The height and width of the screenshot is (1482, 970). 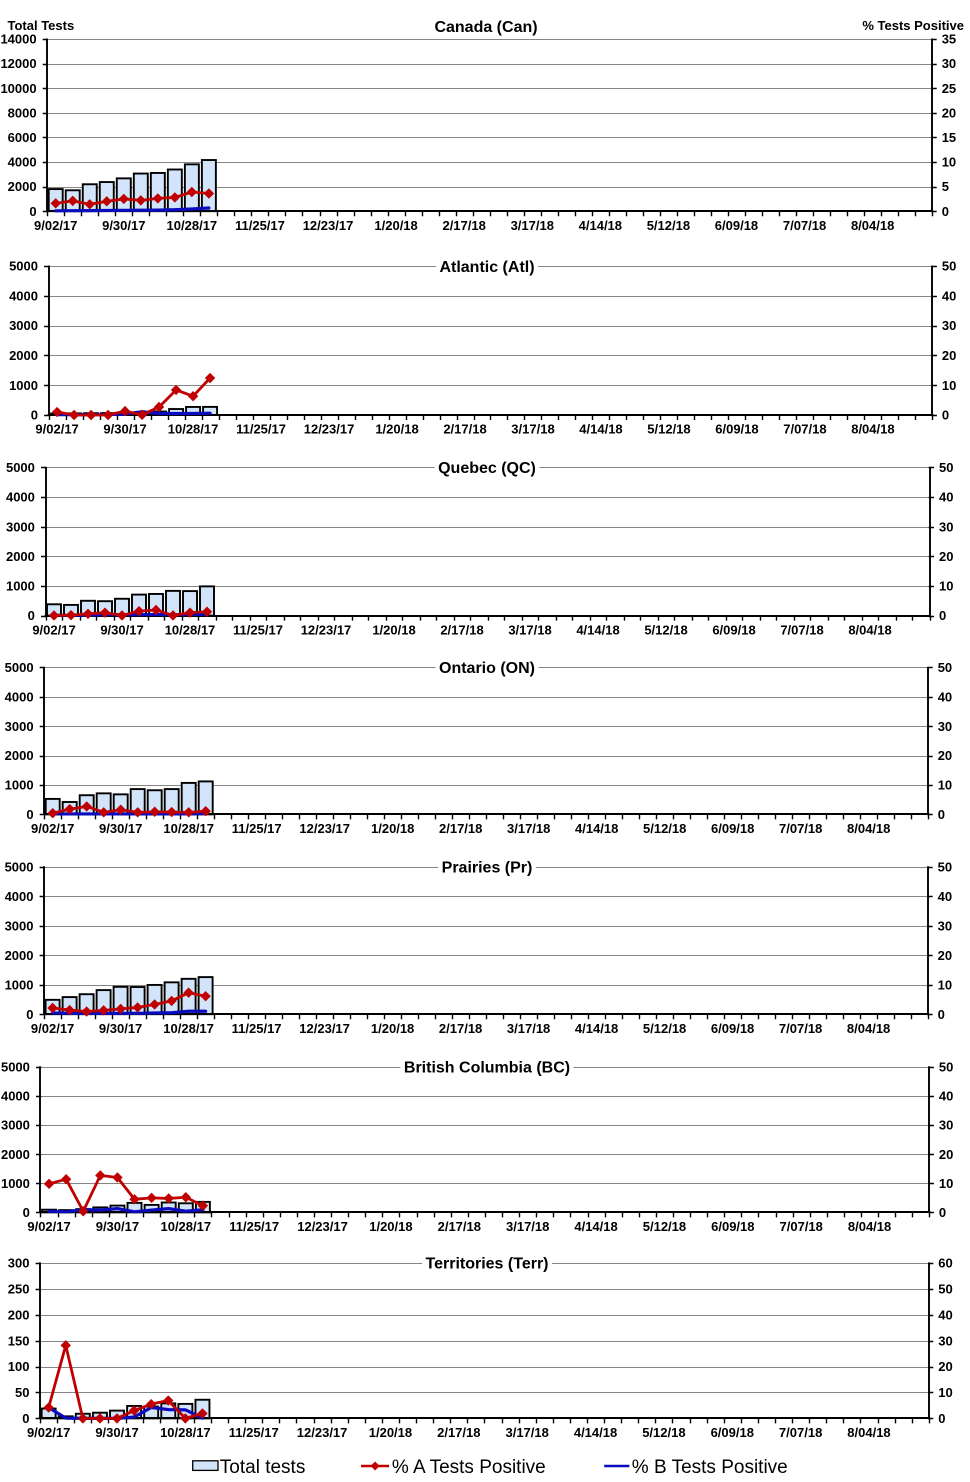 What do you see at coordinates (913, 25) in the screenshot?
I see `svg-text: % Tests Positive` at bounding box center [913, 25].